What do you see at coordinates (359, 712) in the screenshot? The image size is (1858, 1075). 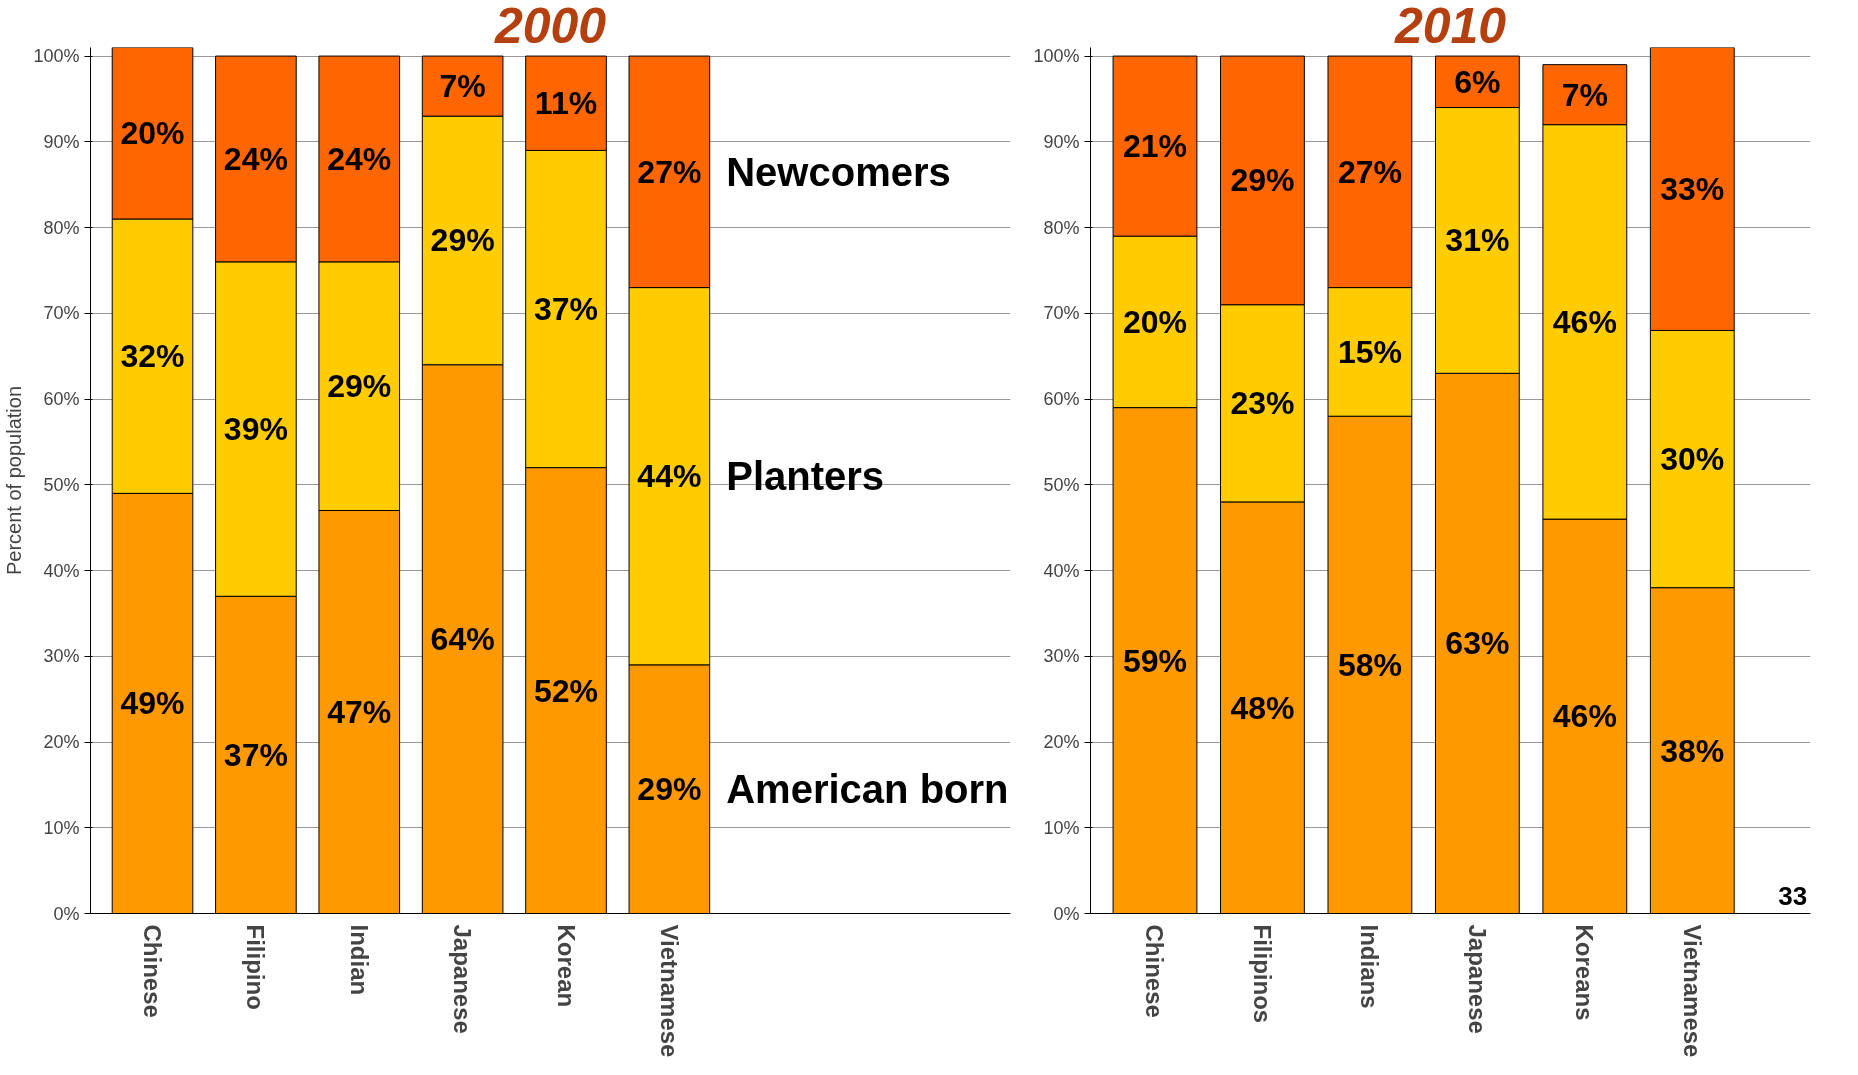 I see `data-label: 47%` at bounding box center [359, 712].